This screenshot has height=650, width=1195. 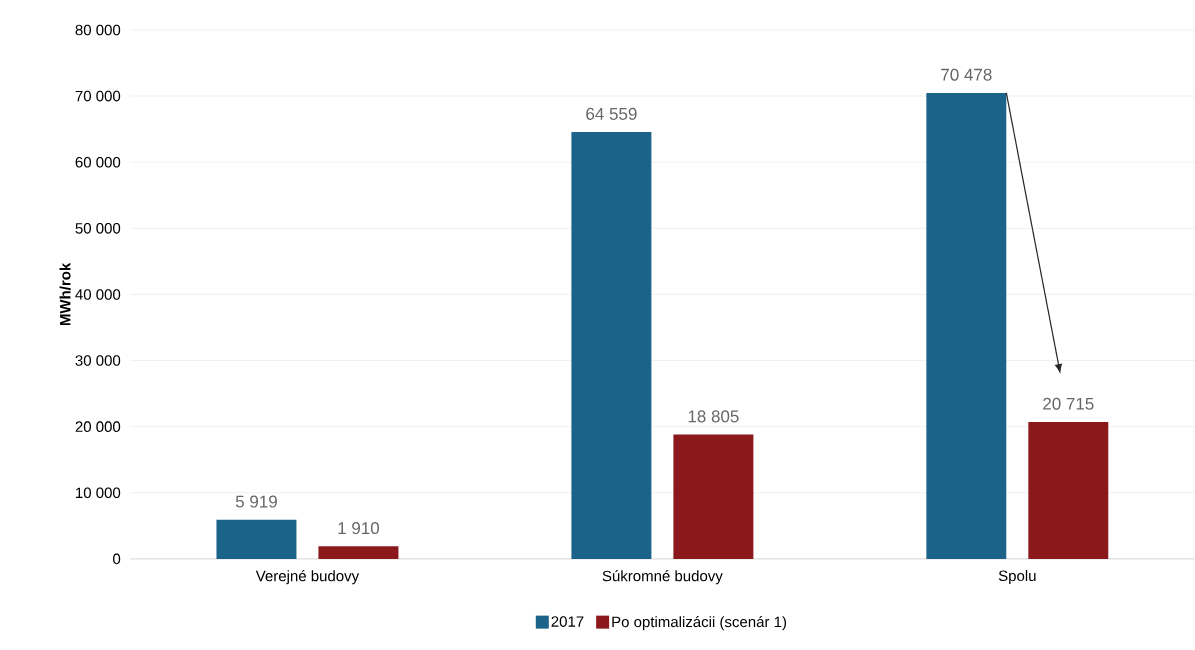 I want to click on legend-label: Po optimalizácii (scenár 1), so click(x=699, y=623).